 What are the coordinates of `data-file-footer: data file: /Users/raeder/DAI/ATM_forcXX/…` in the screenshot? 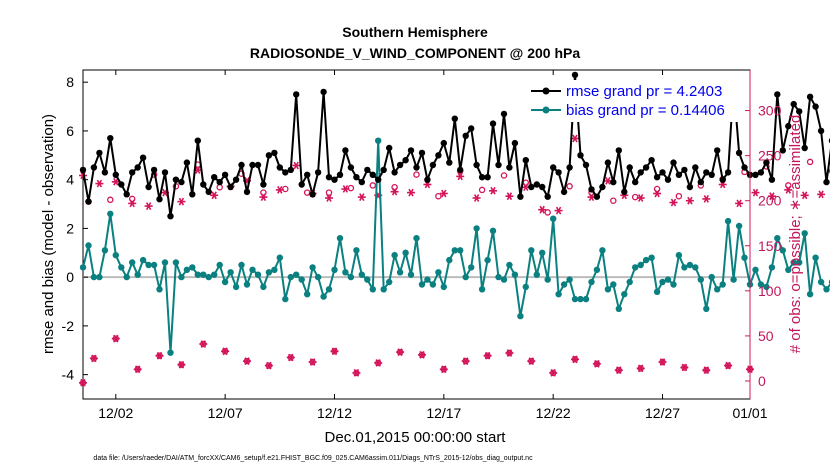 It's located at (313, 458).